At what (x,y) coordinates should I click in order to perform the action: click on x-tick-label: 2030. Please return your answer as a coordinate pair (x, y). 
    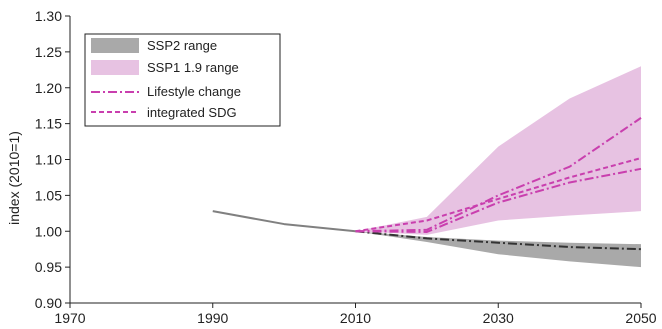
    Looking at the image, I should click on (498, 318).